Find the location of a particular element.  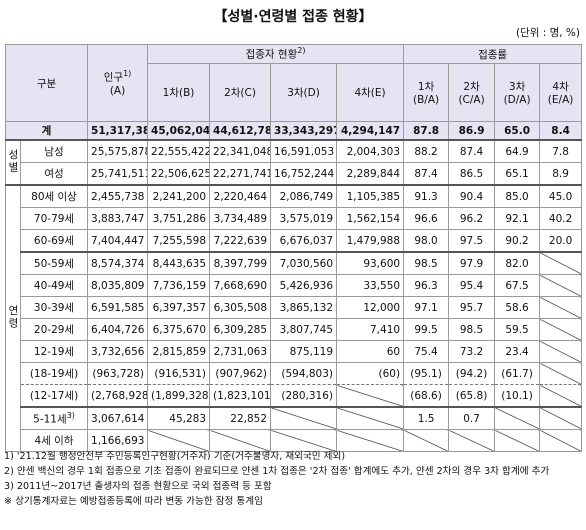

cell: 1,479,988 is located at coordinates (370, 241).